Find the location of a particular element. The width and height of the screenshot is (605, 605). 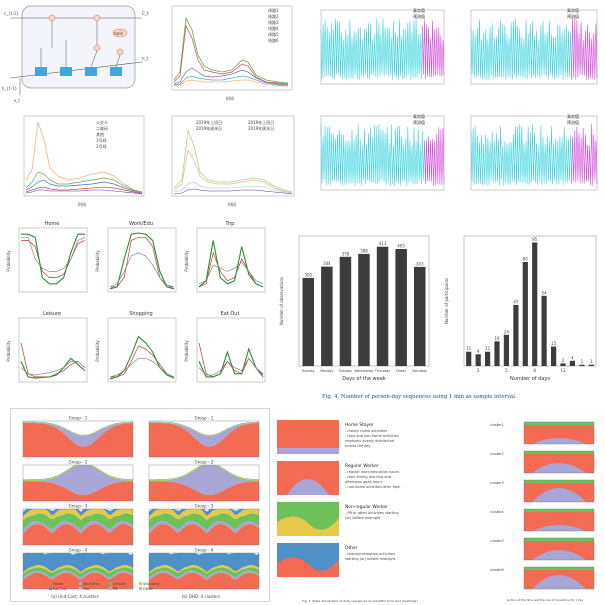

bar-value-label: 9 is located at coordinates (478, 351).